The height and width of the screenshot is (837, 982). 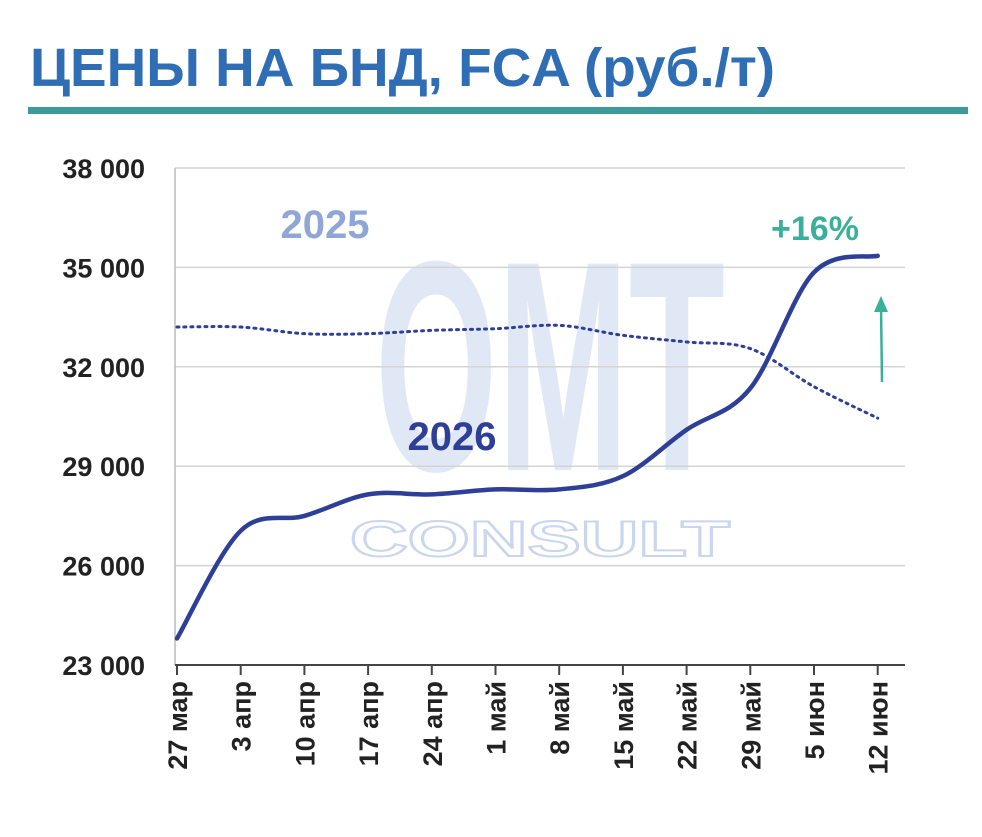 I want to click on x-tick-label: 24 апр, so click(x=433, y=723).